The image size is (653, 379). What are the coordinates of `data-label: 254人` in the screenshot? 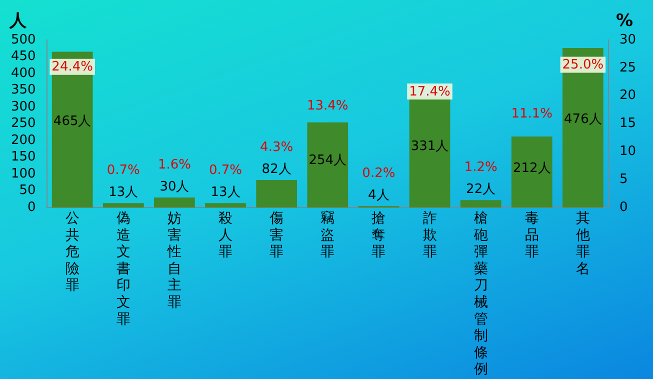 It's located at (327, 160).